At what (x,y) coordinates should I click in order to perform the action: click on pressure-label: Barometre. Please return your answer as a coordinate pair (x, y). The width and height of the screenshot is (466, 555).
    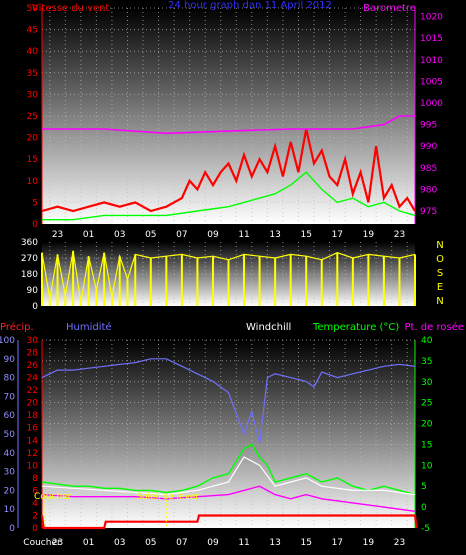
    Looking at the image, I should click on (389, 8).